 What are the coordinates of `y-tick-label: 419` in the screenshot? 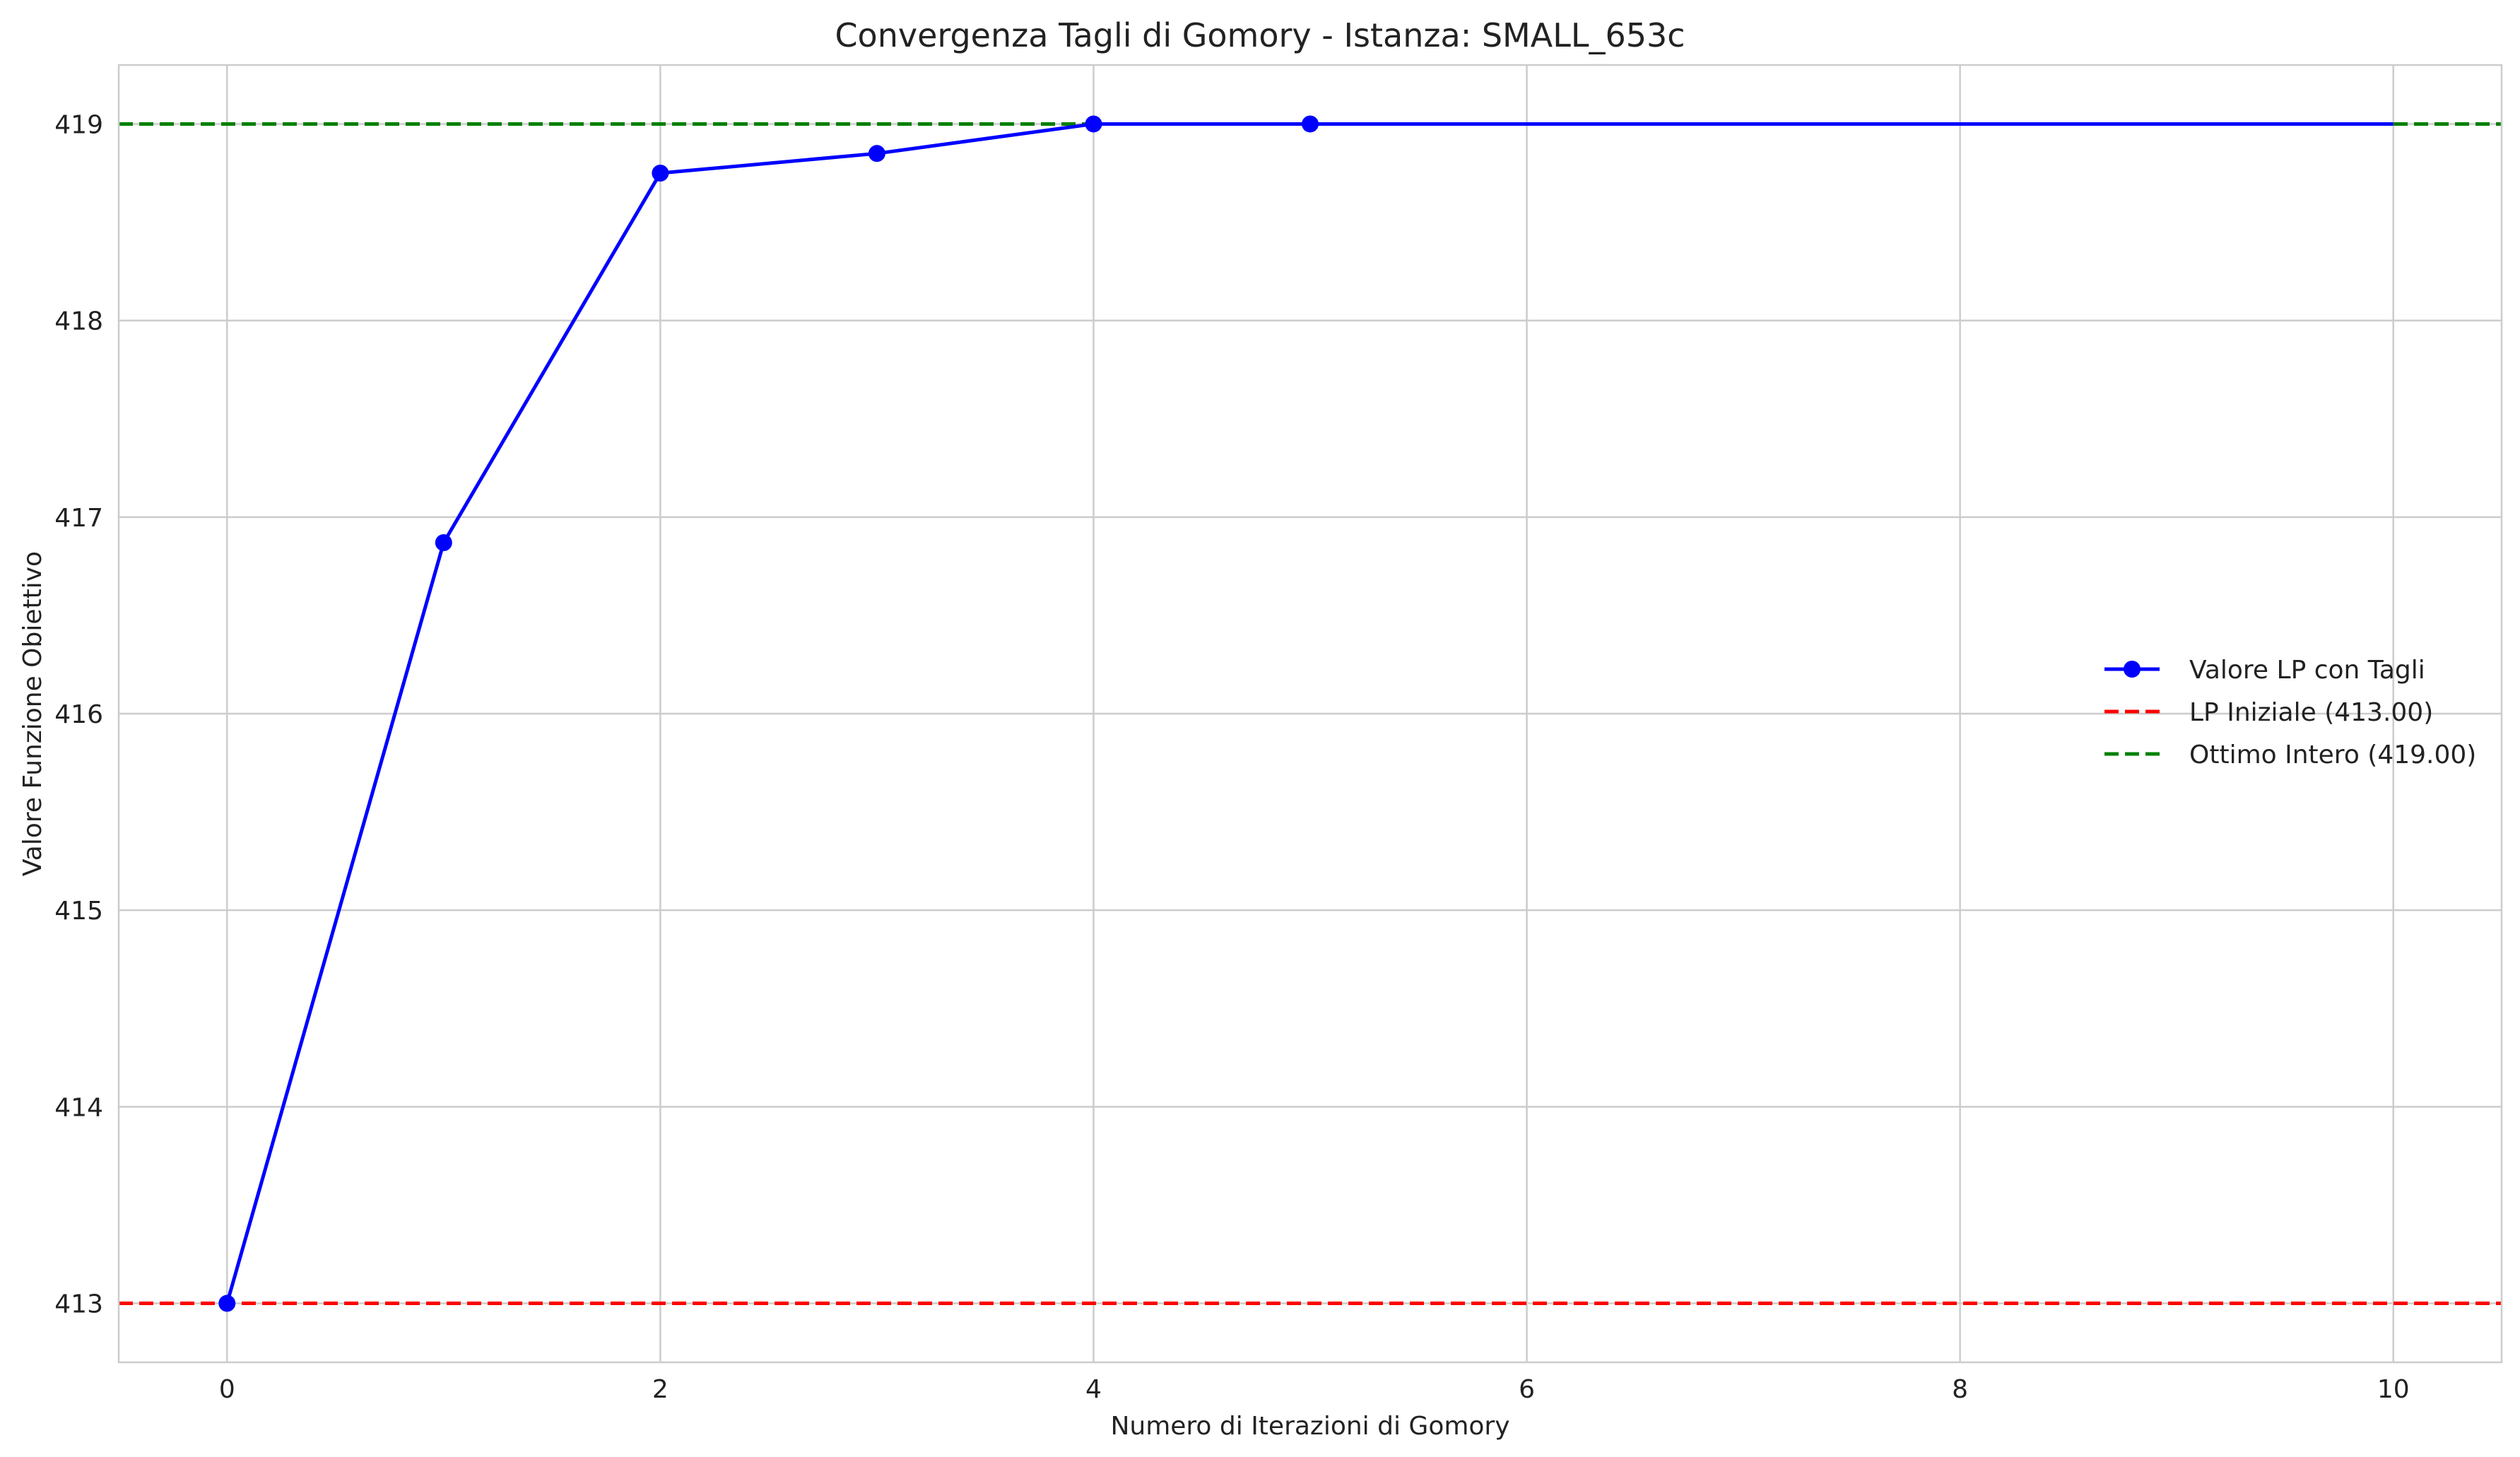 It's located at (78, 124).